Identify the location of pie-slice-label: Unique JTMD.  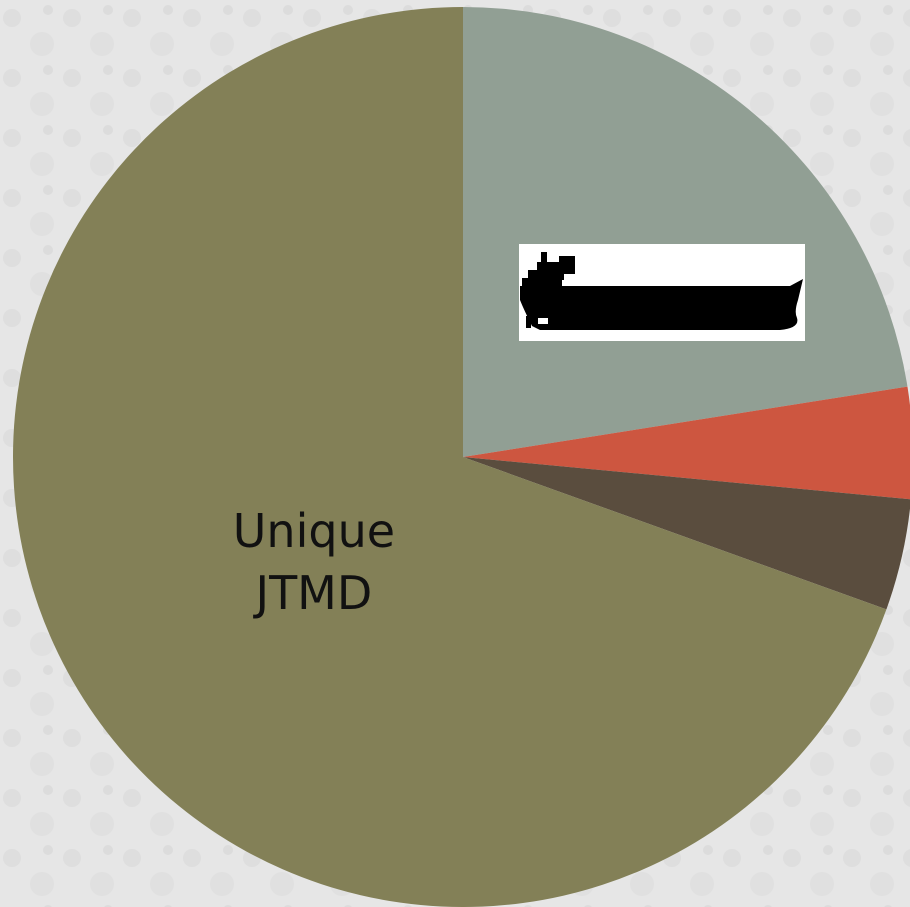
(314, 562).